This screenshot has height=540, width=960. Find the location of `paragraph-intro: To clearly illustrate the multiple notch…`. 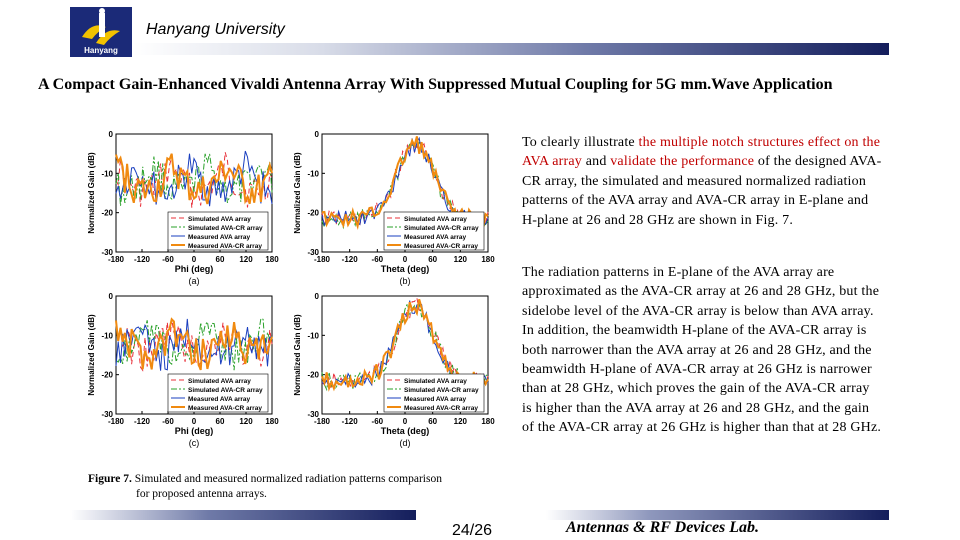

paragraph-intro: To clearly illustrate the multiple notch… is located at coordinates (702, 181).